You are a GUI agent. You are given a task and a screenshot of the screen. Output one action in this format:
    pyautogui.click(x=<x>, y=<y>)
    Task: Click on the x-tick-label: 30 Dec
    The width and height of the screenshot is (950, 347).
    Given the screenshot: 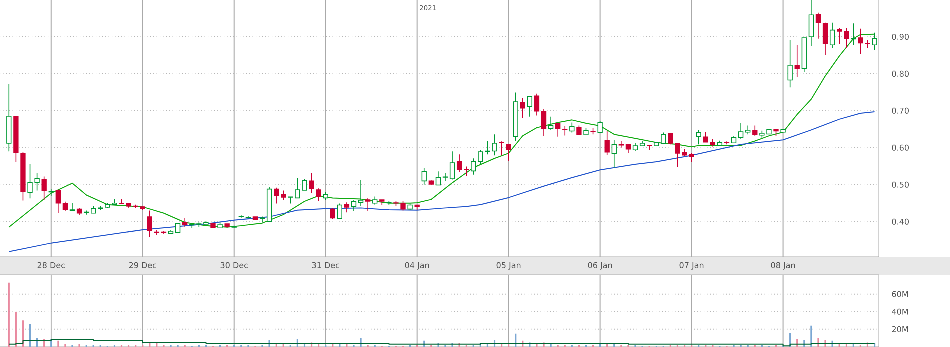 What is the action you would take?
    pyautogui.click(x=234, y=265)
    